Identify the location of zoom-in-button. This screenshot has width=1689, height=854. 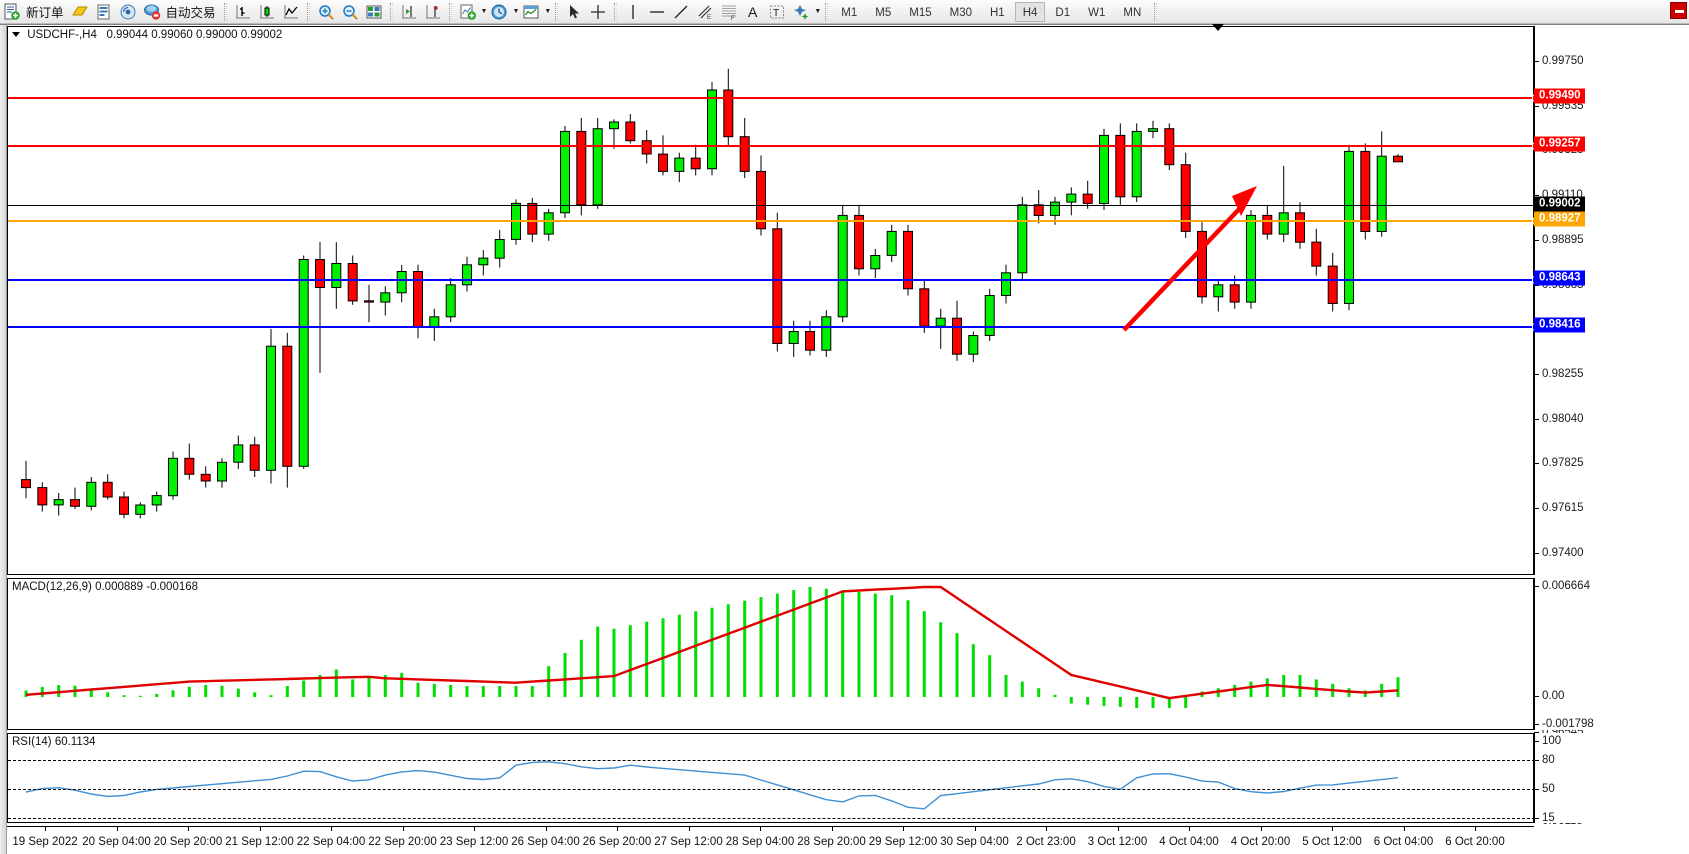
(326, 12).